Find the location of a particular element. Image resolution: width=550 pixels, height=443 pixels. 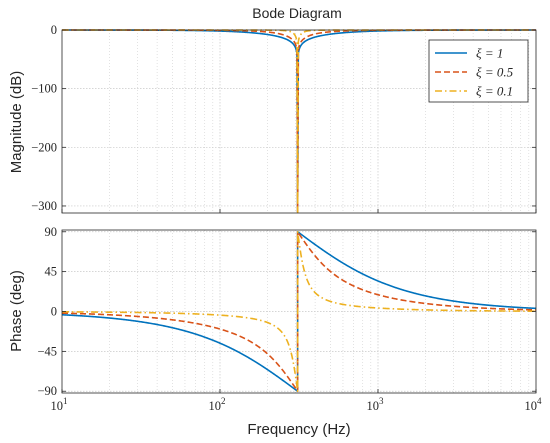

legend: ξ = 1 ξ = 0.5 ξ = 0.1 is located at coordinates (478, 71).